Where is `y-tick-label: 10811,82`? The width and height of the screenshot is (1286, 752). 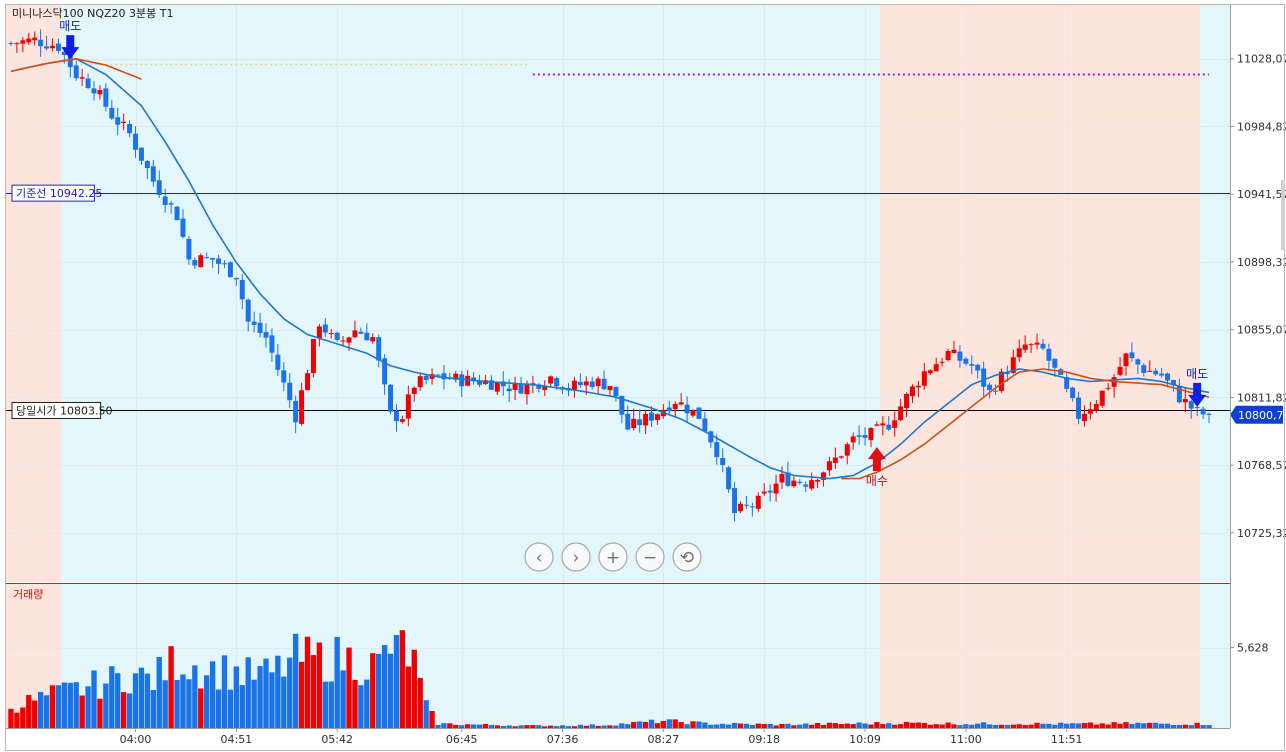 y-tick-label: 10811,82 is located at coordinates (1261, 397).